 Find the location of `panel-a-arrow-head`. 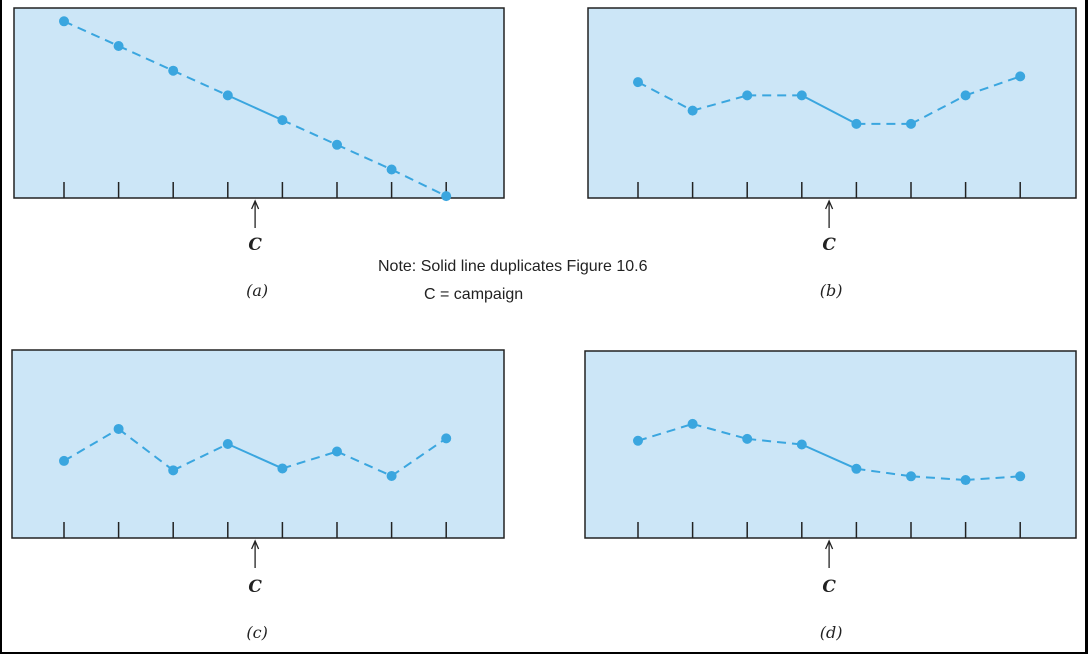

panel-a-arrow-head is located at coordinates (255, 204).